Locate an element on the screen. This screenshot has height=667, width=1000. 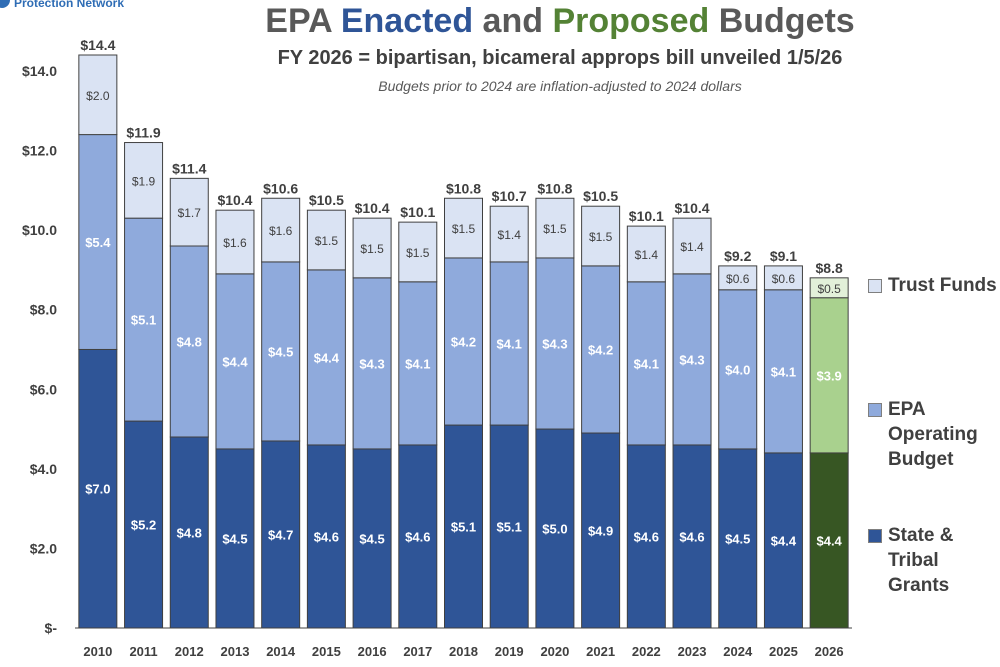
total-data-label: $10.6 is located at coordinates (280, 188).